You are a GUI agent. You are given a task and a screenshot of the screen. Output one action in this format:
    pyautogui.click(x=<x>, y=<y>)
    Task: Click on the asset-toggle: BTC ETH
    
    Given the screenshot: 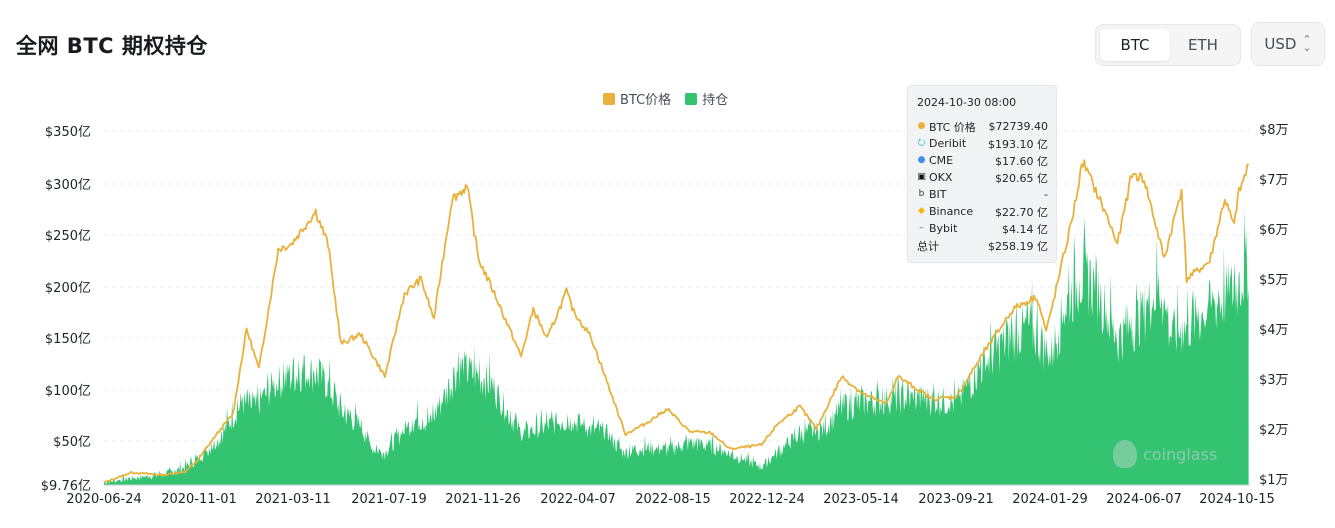 What is the action you would take?
    pyautogui.click(x=1168, y=45)
    